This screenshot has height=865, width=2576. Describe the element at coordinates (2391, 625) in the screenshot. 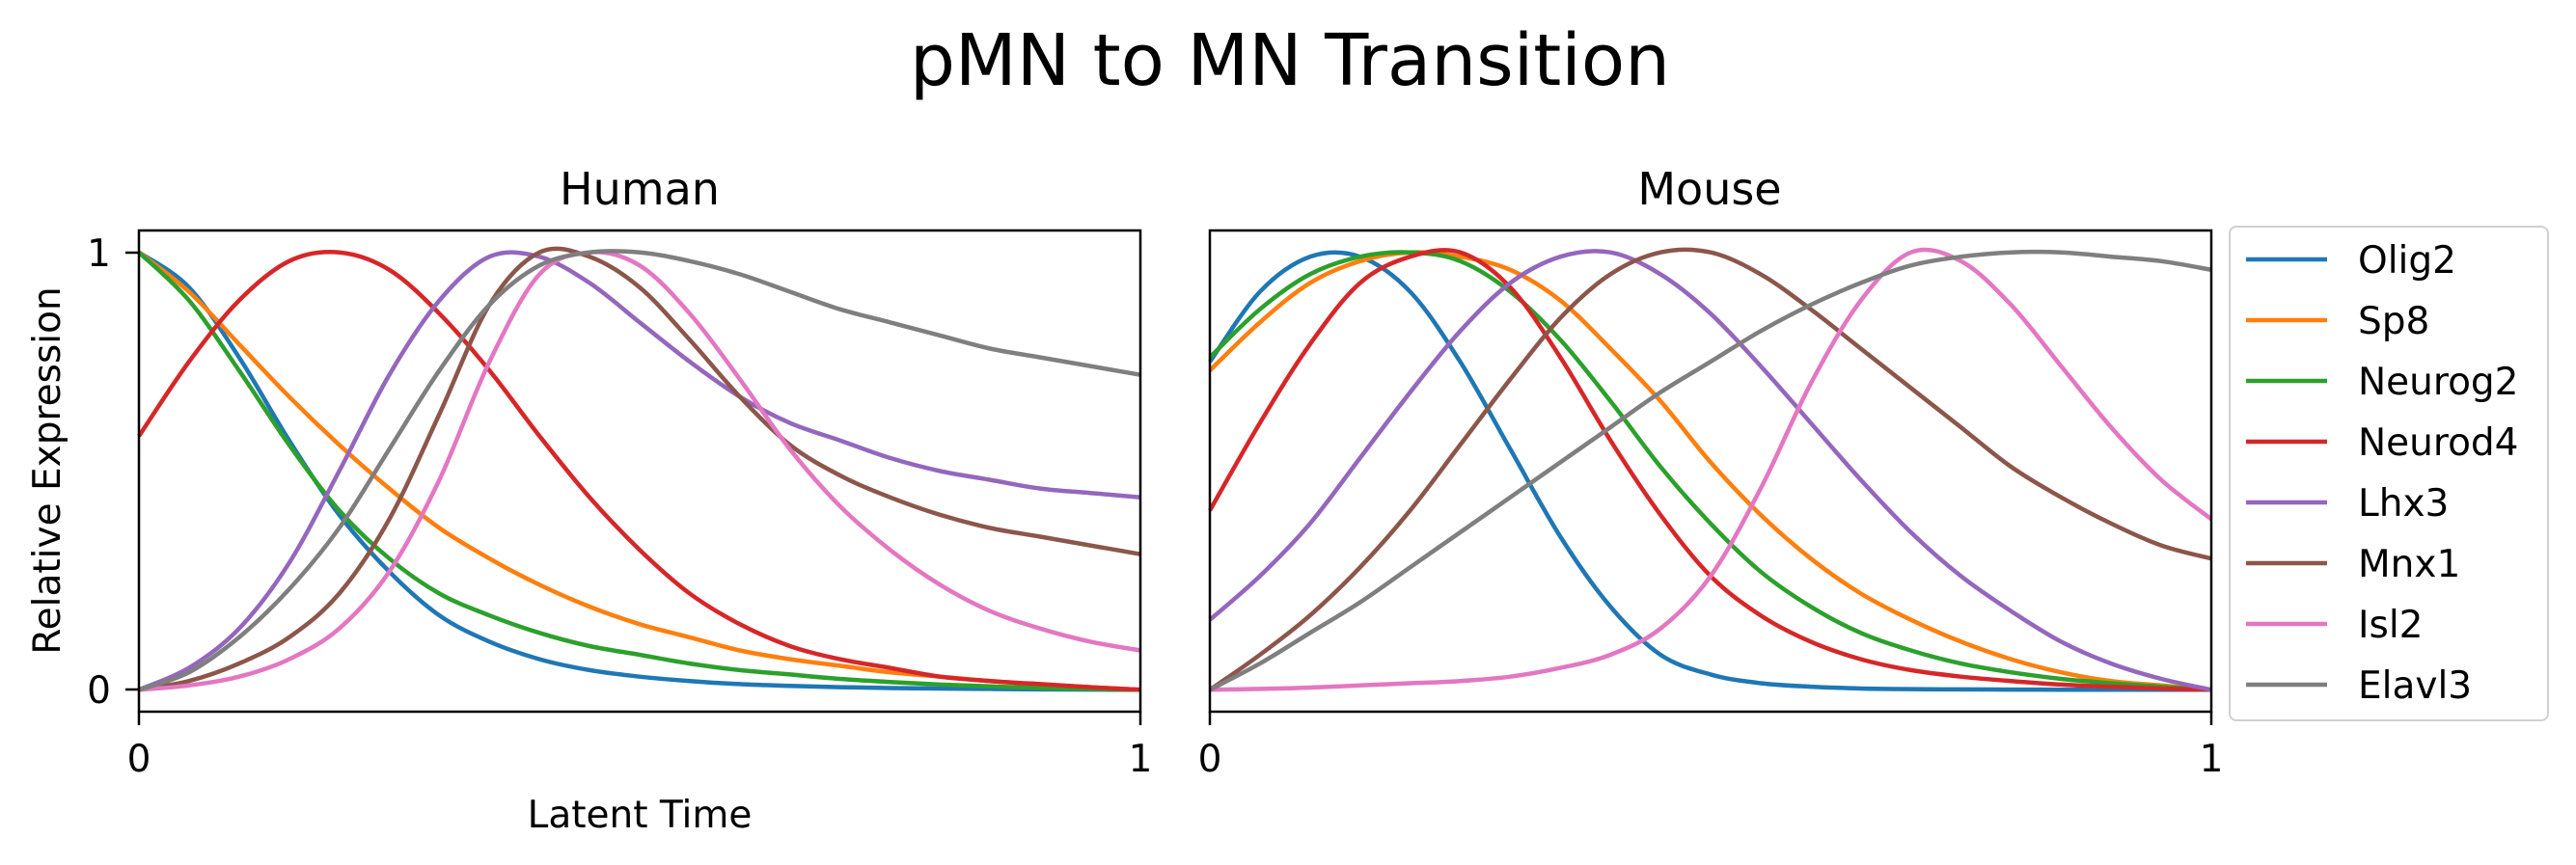

I see `legend-label-isl2: Isl2` at that location.